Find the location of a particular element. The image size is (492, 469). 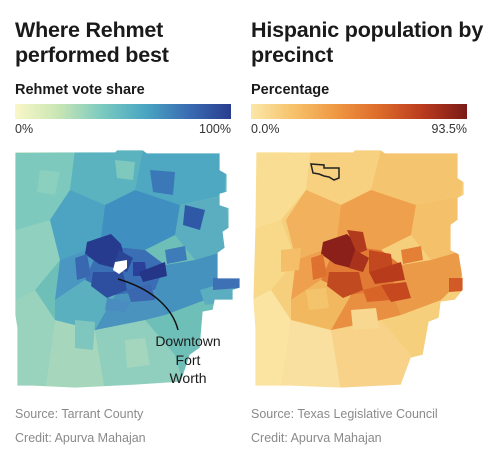

hispanic-population-title: Hispanic population by precinct is located at coordinates (367, 42).